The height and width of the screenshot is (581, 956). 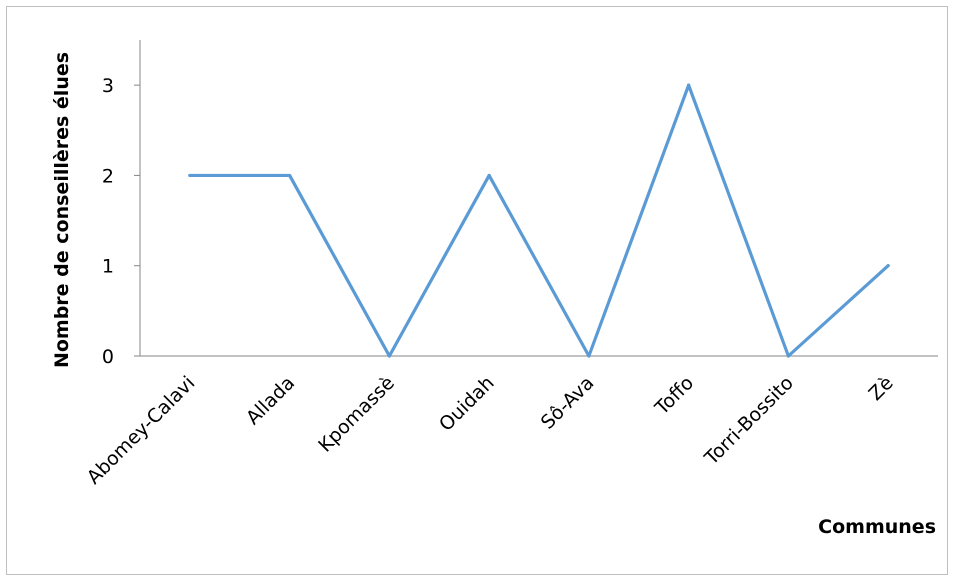 I want to click on y-tick-label: 3, so click(x=108, y=86).